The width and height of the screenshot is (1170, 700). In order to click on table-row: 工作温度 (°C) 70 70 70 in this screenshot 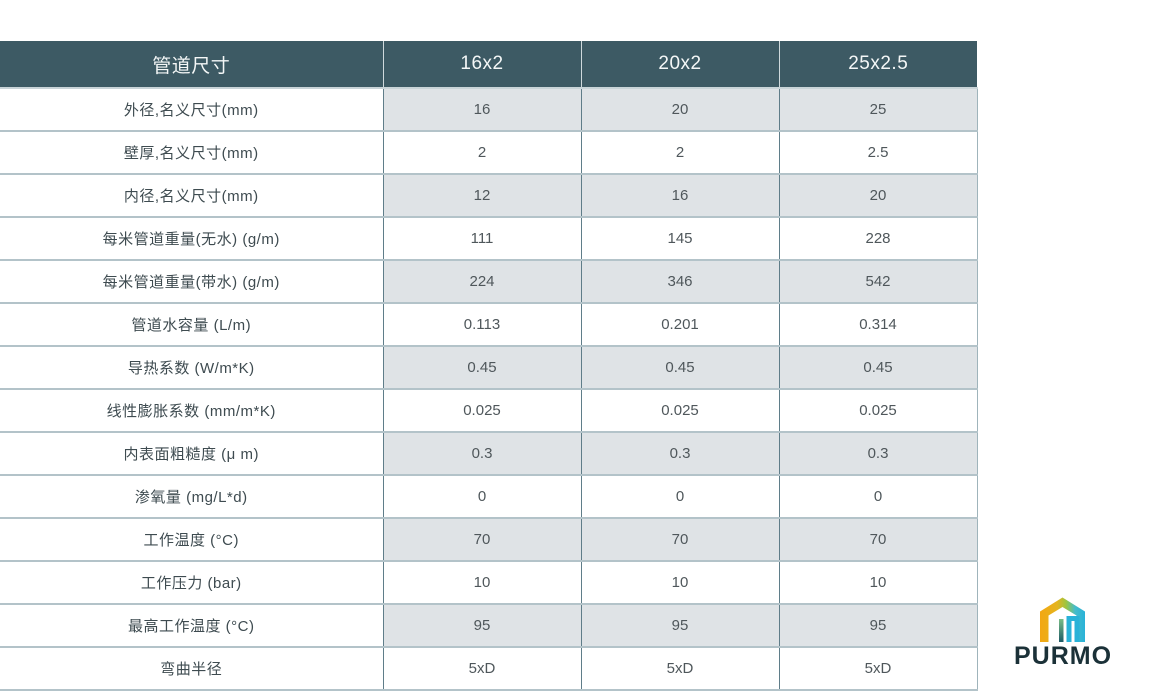, I will do `click(489, 540)`.